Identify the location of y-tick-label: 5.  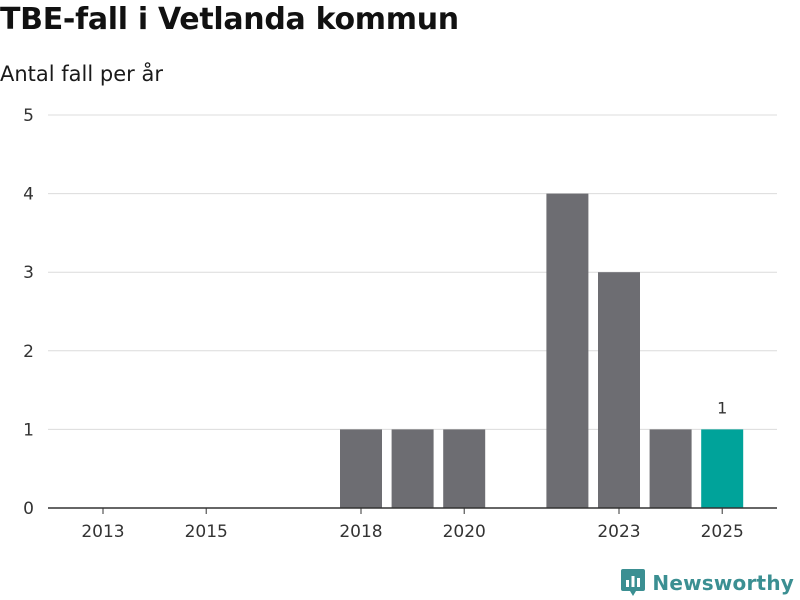
(28, 116).